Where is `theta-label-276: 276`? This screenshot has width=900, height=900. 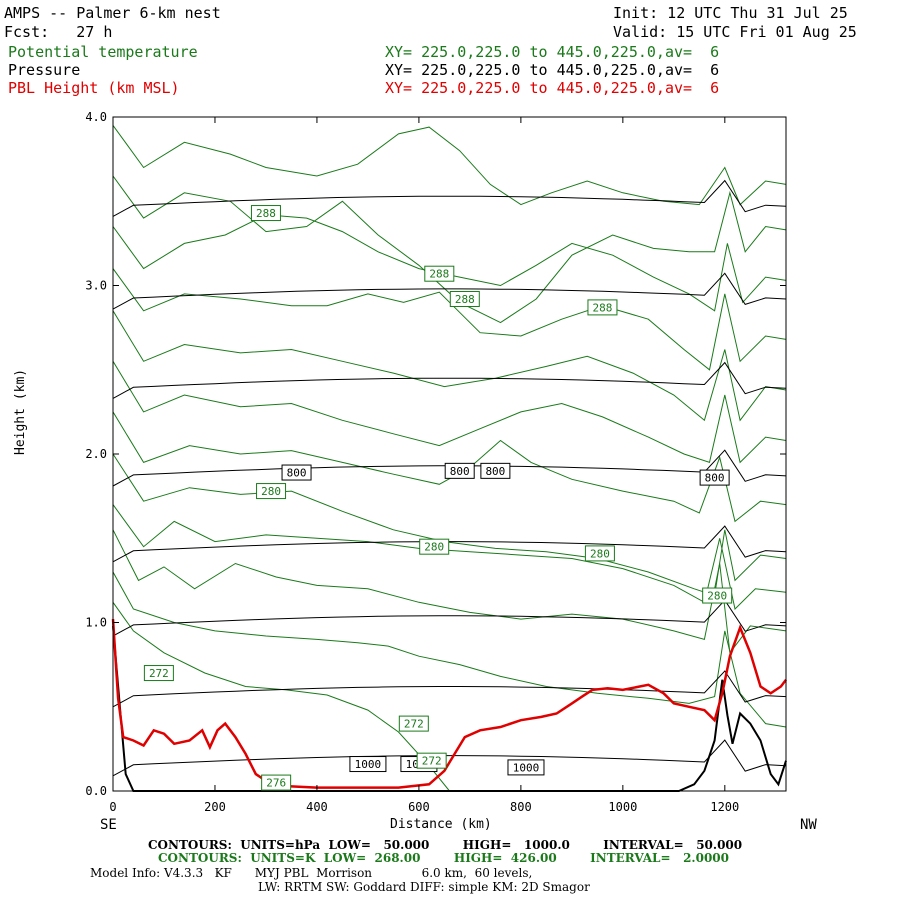
theta-label-276: 276 is located at coordinates (276, 782).